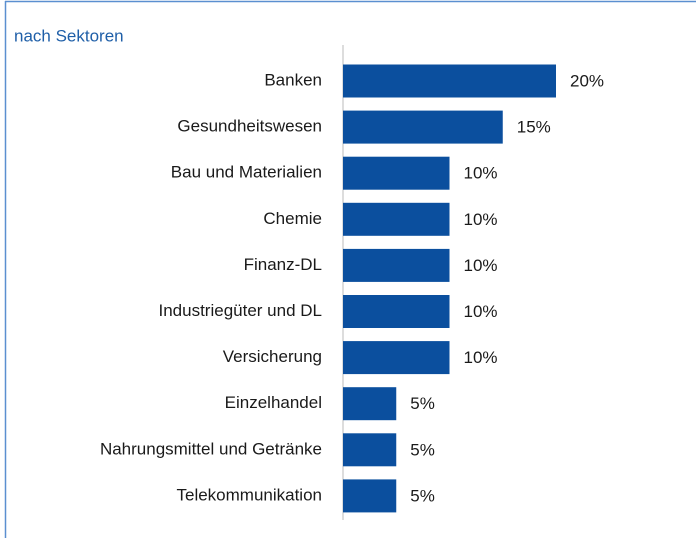 The width and height of the screenshot is (696, 538). Describe the element at coordinates (292, 218) in the screenshot. I see `category-label: Chemie` at that location.